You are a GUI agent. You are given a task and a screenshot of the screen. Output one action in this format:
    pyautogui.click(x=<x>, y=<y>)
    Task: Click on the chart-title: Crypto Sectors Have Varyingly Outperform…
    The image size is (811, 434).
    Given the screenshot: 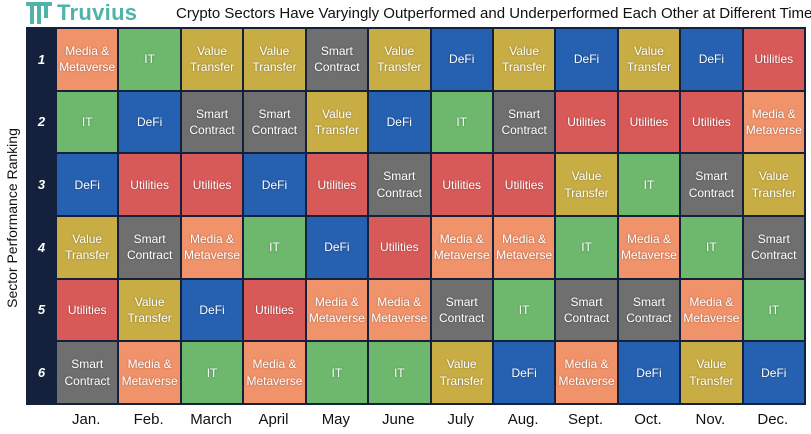 What is the action you would take?
    pyautogui.click(x=493, y=13)
    